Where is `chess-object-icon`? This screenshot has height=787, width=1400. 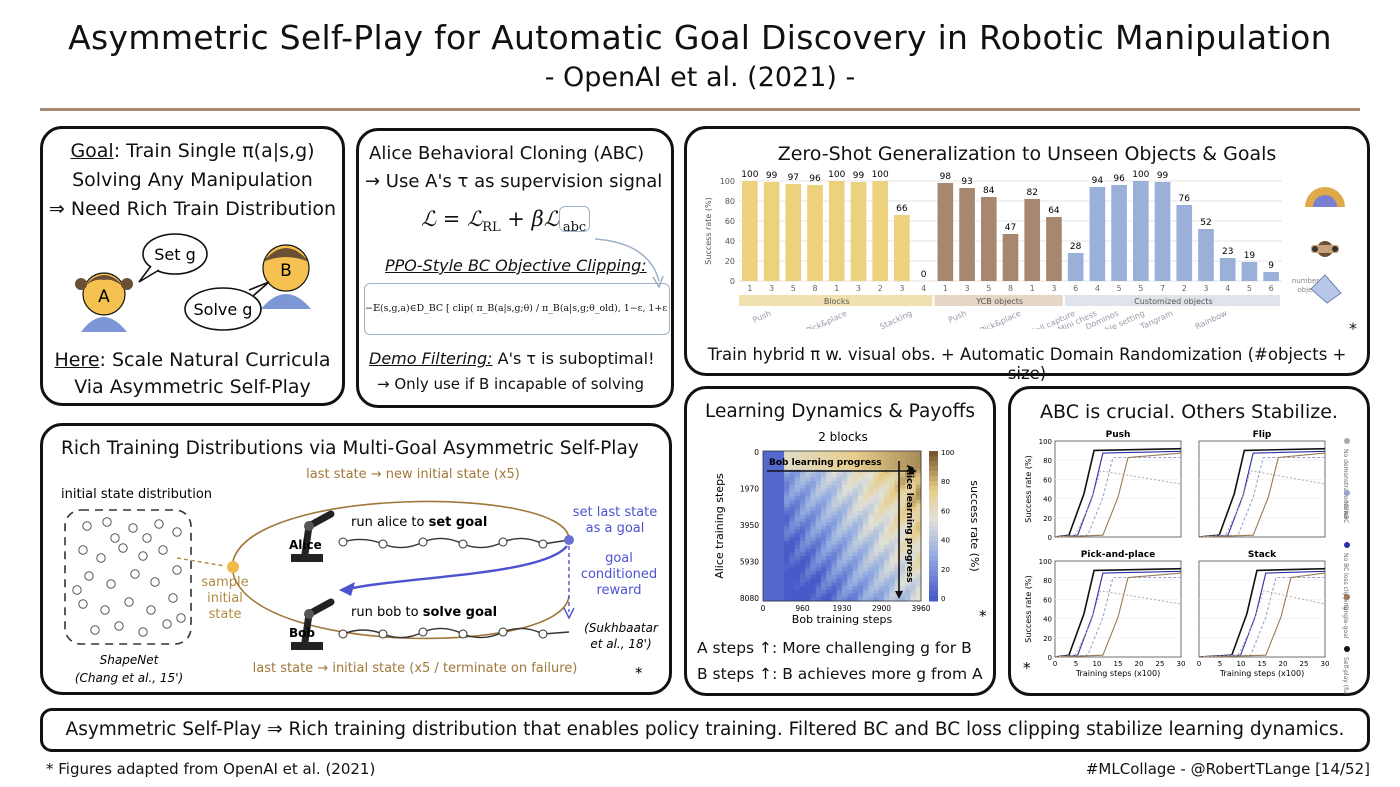 chess-object-icon is located at coordinates (1325, 249).